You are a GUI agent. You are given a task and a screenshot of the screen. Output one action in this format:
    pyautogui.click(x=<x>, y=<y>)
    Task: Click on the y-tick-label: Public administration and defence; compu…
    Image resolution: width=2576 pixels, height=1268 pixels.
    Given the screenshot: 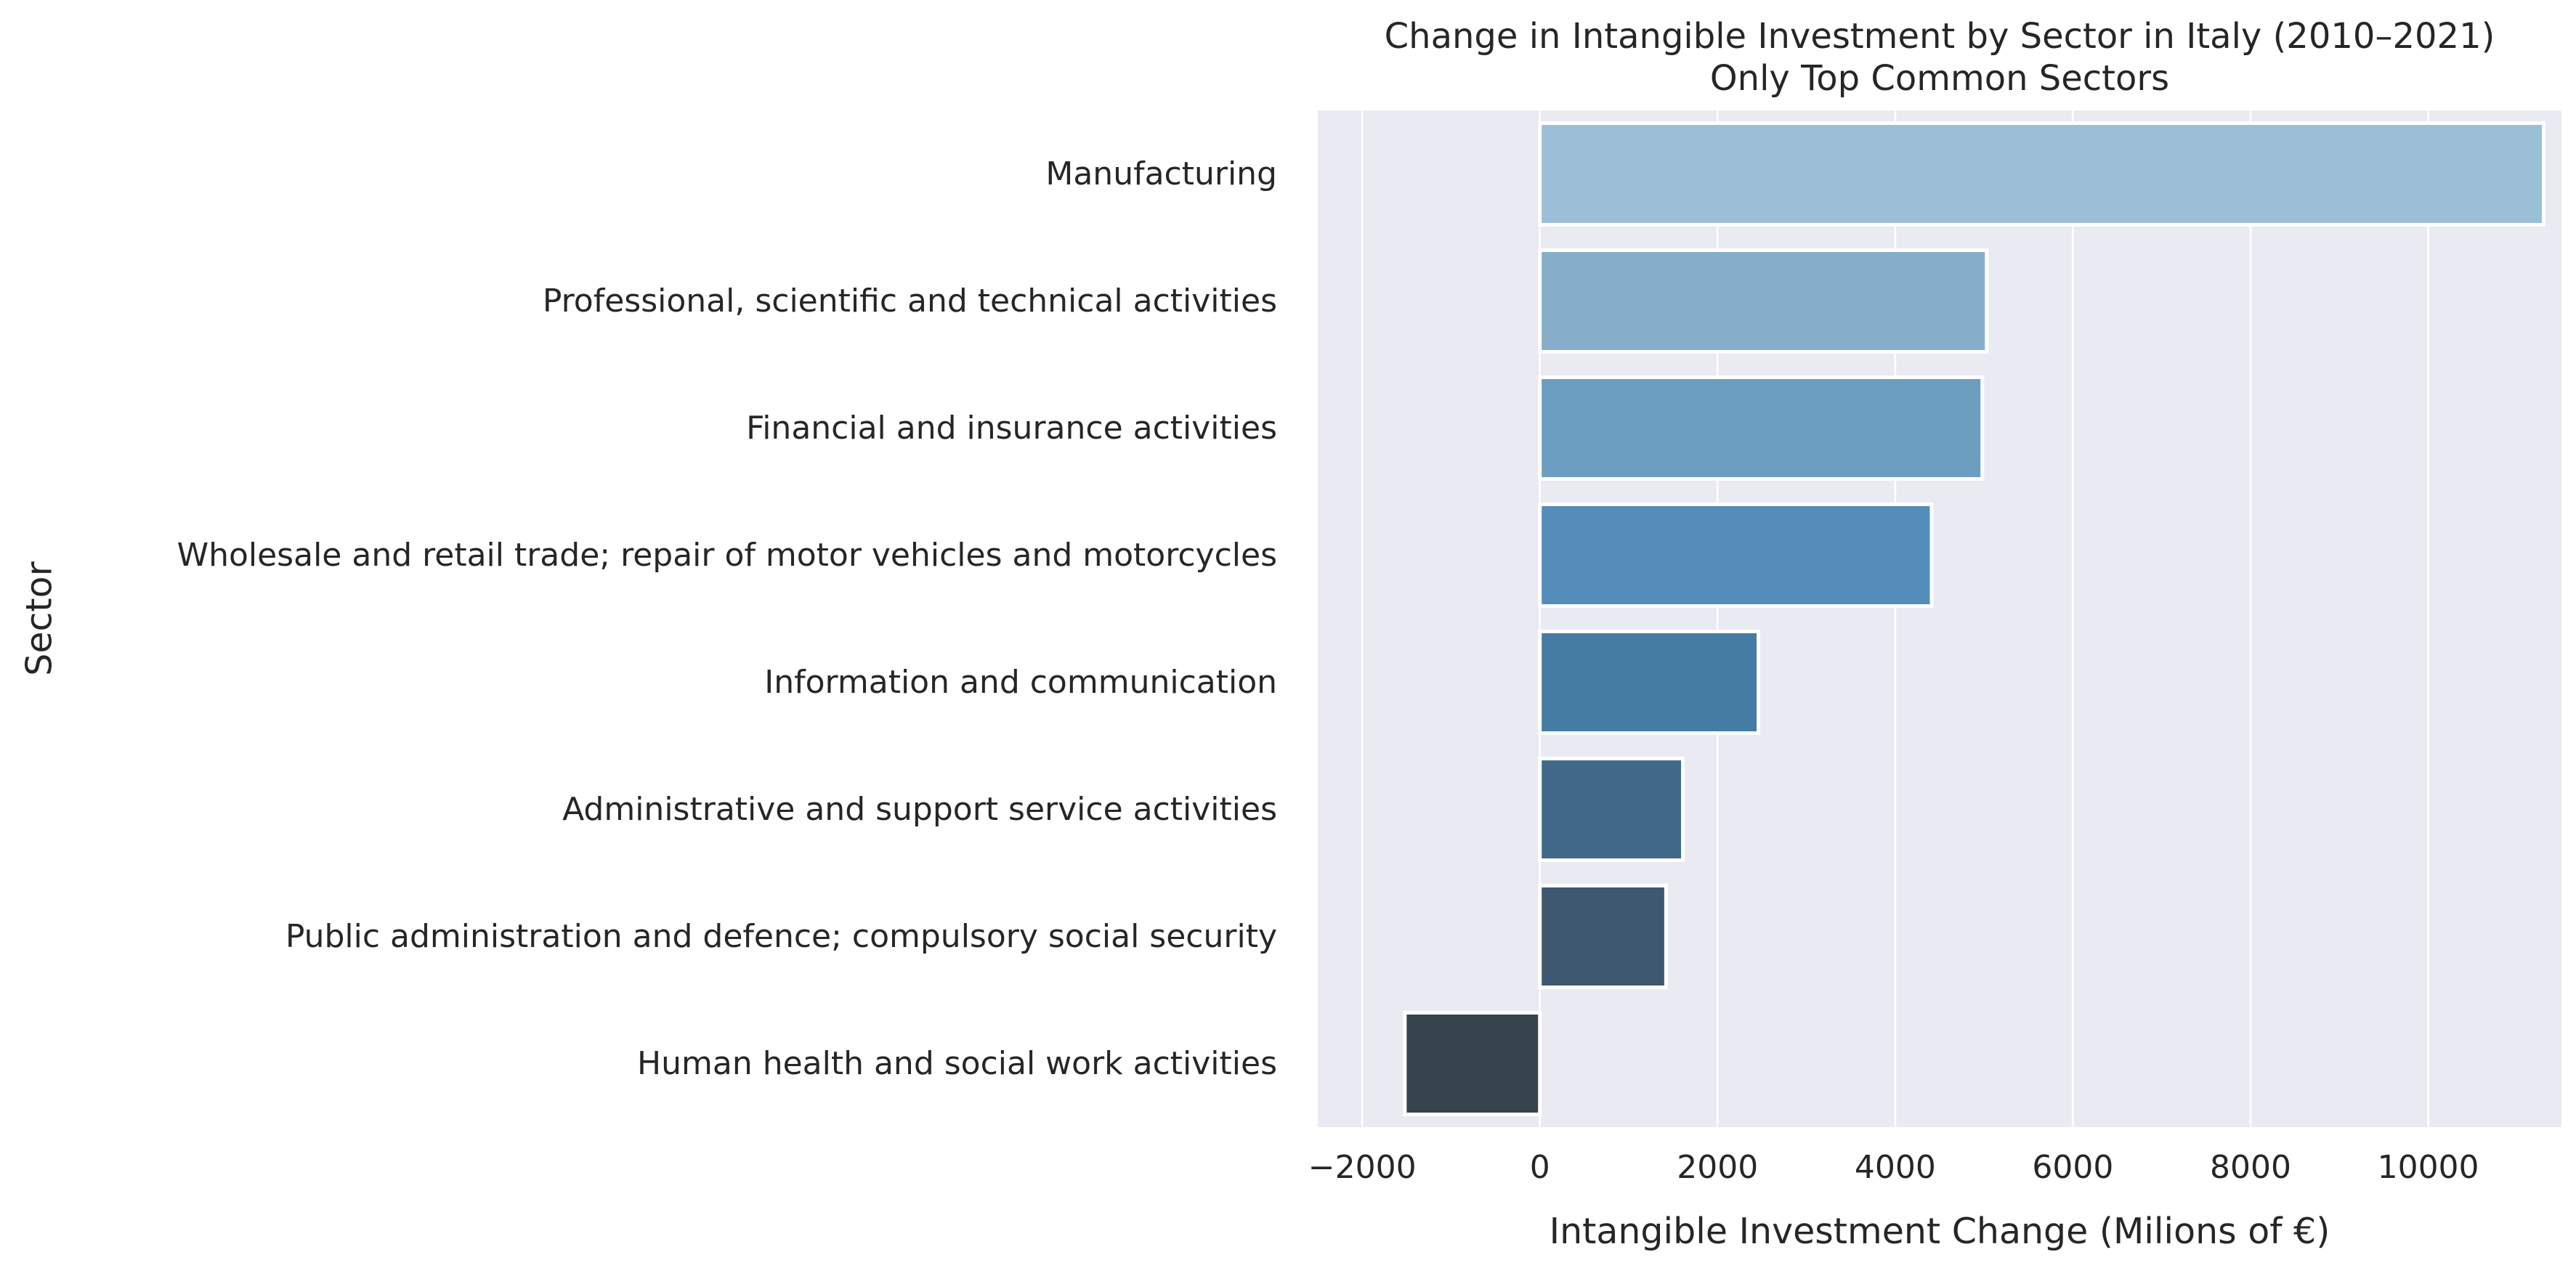 What is the action you would take?
    pyautogui.click(x=781, y=937)
    